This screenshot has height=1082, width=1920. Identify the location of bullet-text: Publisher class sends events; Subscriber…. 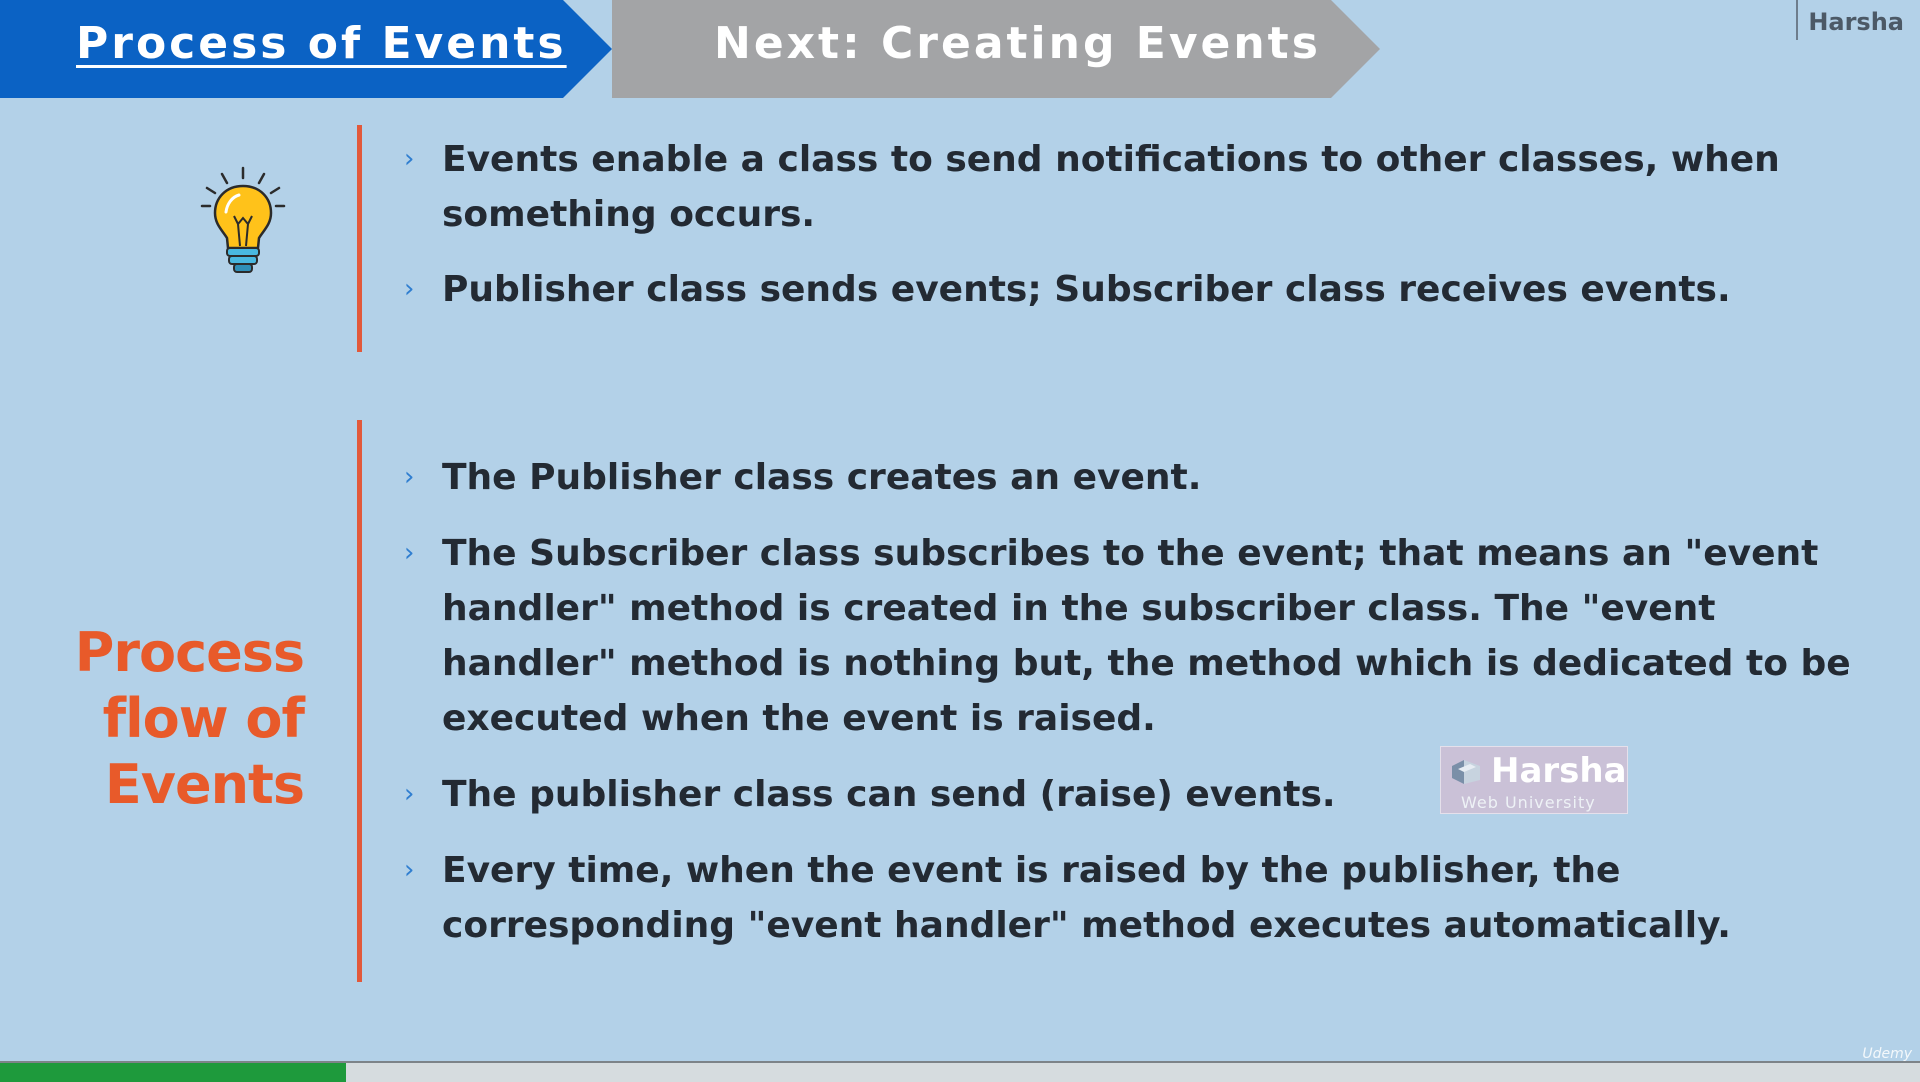
(1086, 289).